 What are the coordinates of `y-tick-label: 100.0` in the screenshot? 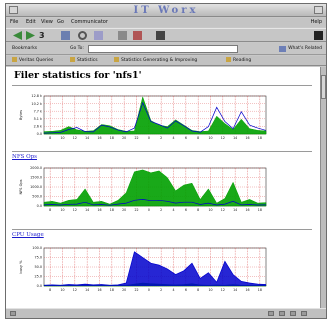 It's located at (37, 248).